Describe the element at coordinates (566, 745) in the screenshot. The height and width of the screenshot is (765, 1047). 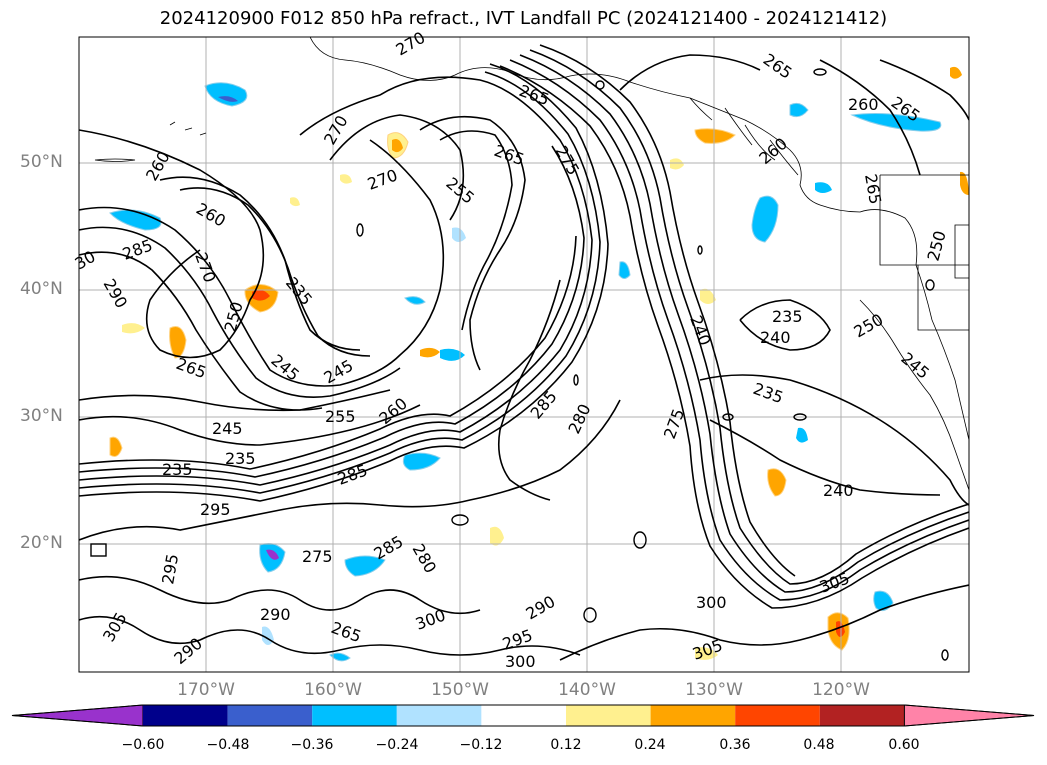
I see `colorbar-tick-label: 0.12` at that location.